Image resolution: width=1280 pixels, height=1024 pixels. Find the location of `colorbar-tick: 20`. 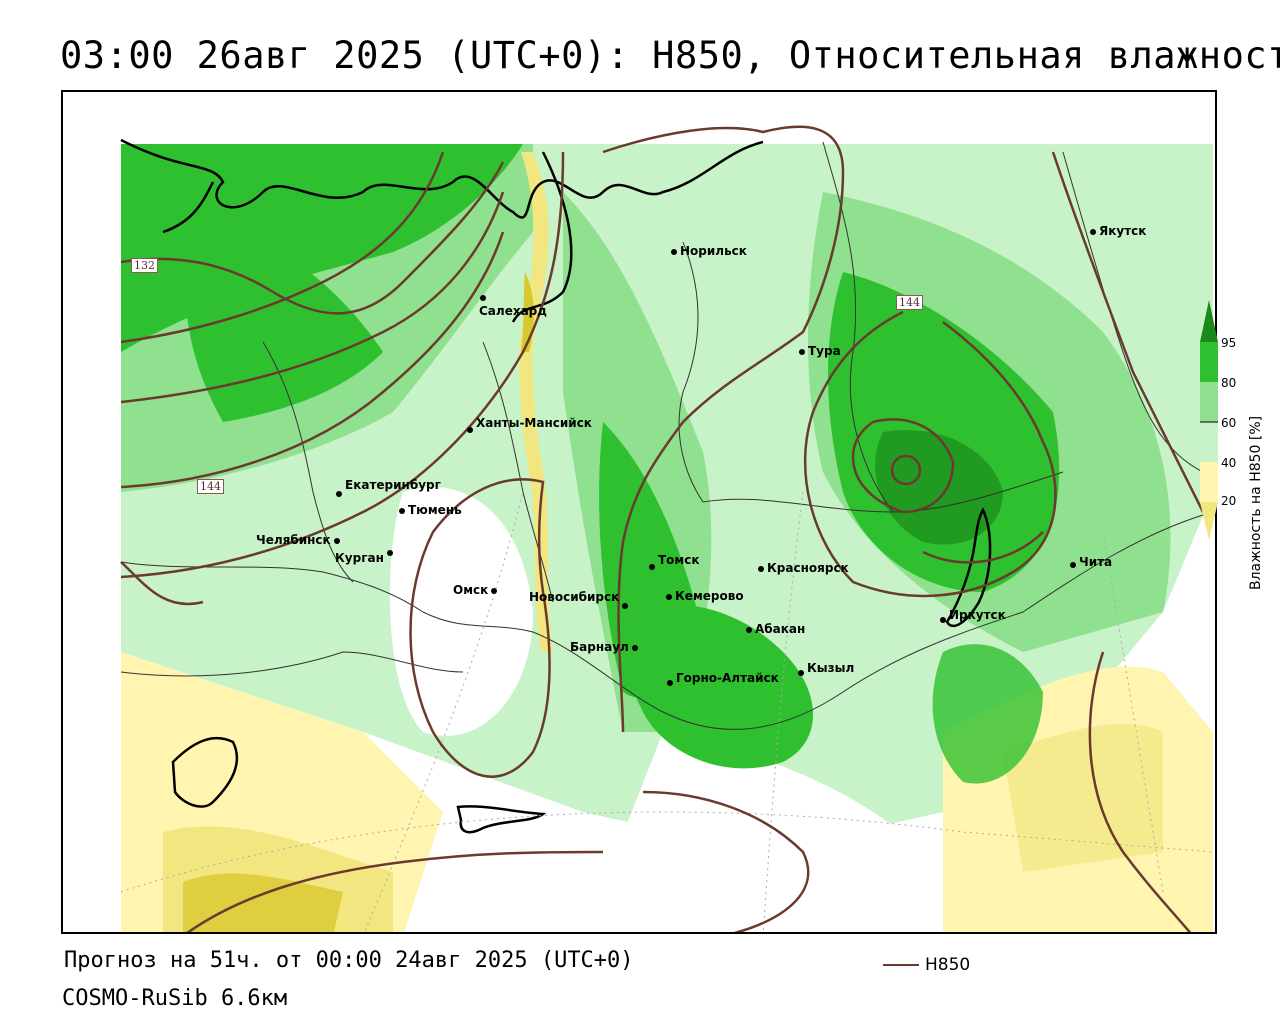

colorbar-tick: 20 is located at coordinates (1229, 501).